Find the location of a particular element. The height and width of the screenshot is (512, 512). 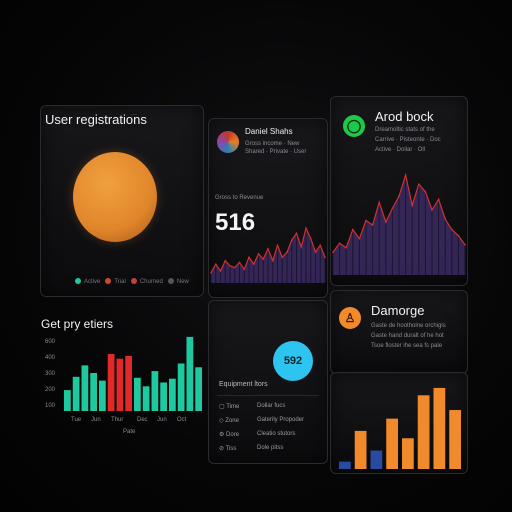

user-icon: ♙ is located at coordinates (350, 318).